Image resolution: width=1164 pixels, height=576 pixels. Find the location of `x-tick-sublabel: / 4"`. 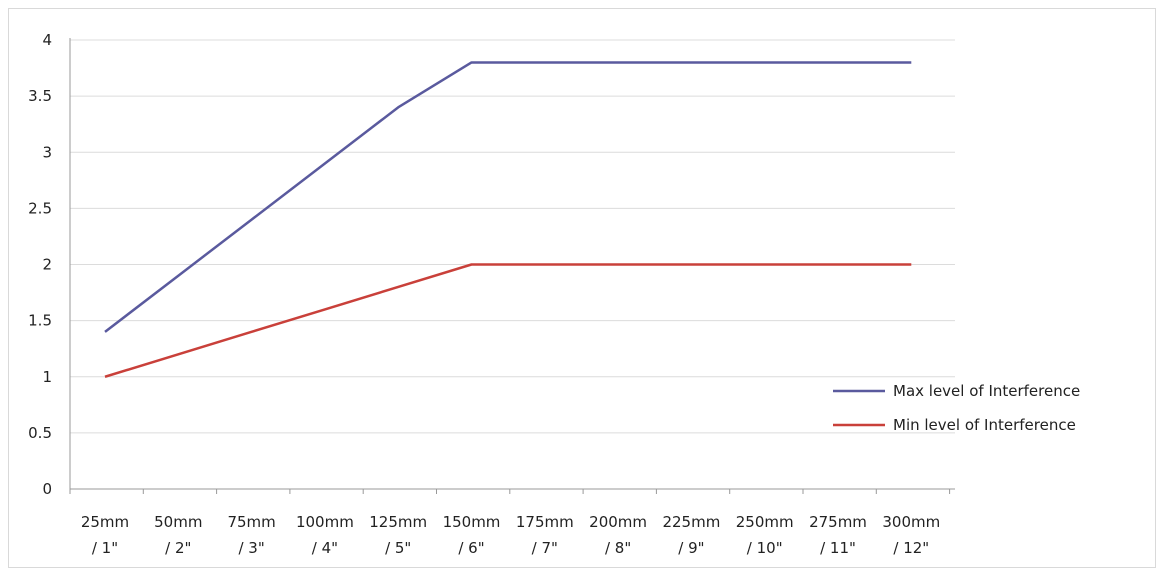

x-tick-sublabel: / 4" is located at coordinates (325, 548).